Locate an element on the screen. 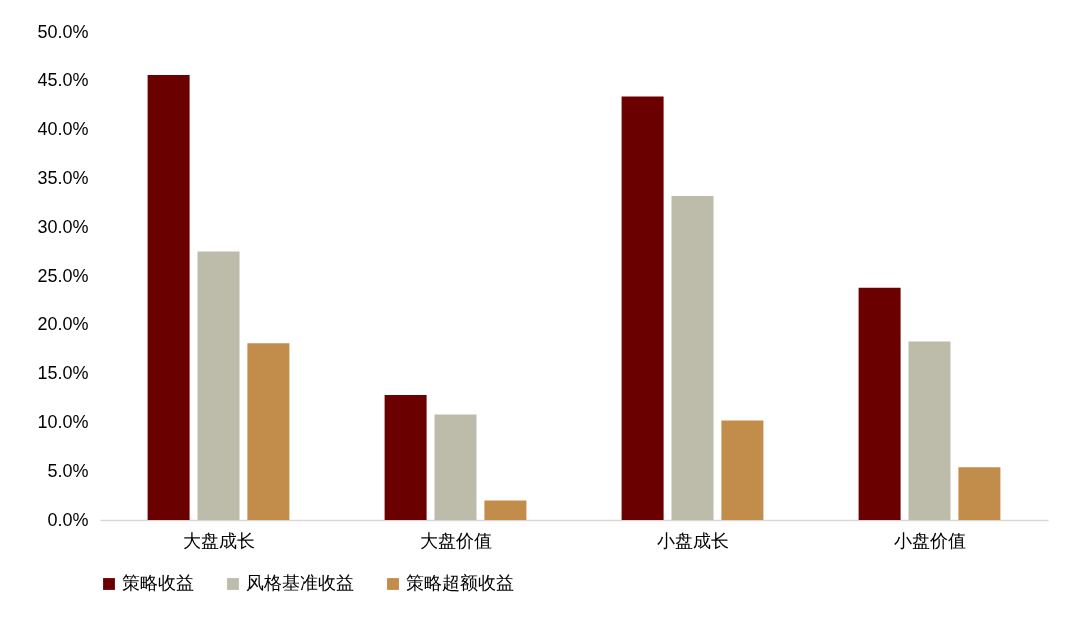 Image resolution: width=1080 pixels, height=640 pixels. y-tick-label: 40.0% is located at coordinates (63, 129).